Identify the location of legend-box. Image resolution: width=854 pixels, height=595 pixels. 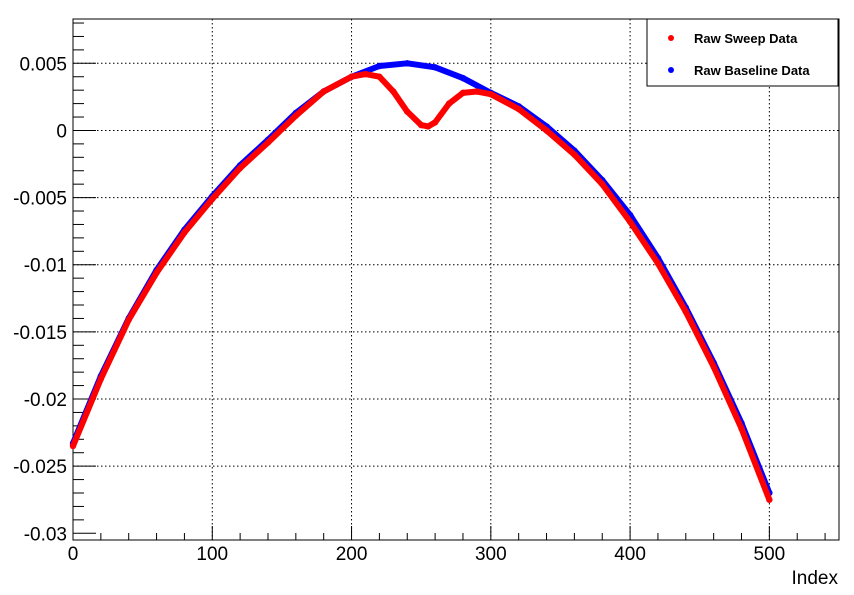
(742, 52).